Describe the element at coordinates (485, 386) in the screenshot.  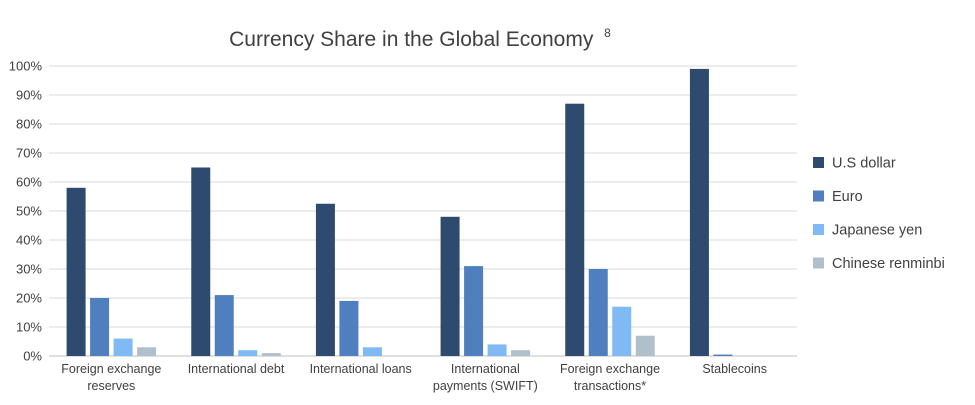
I see `category-label: payments (SWIFT)` at that location.